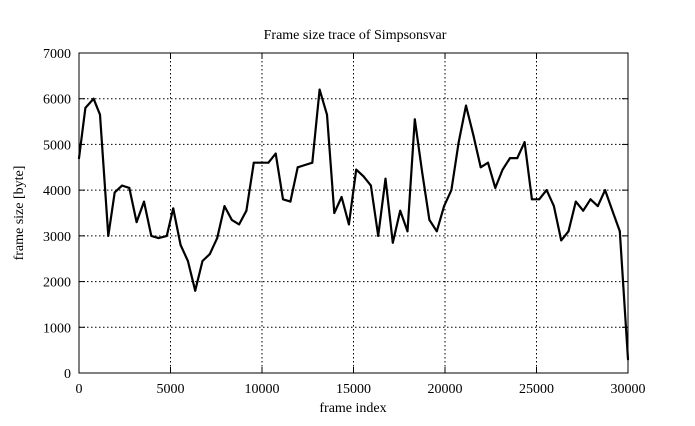 This screenshot has width=695, height=426. Describe the element at coordinates (353, 389) in the screenshot. I see `x-tick-label: 15000` at that location.